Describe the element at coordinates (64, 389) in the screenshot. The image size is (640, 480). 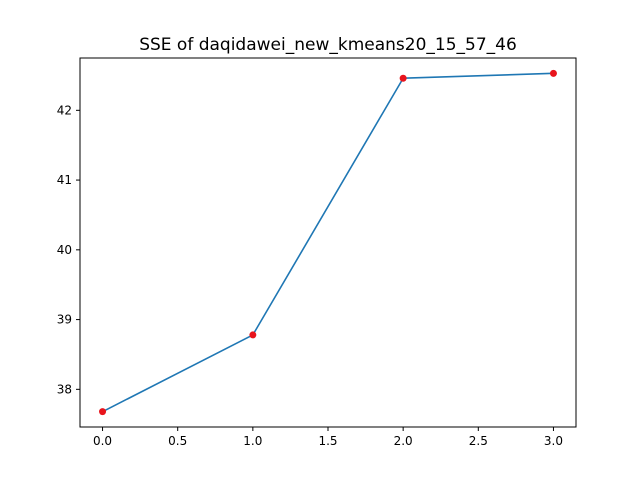
I see `y-tick-label: 38` at that location.